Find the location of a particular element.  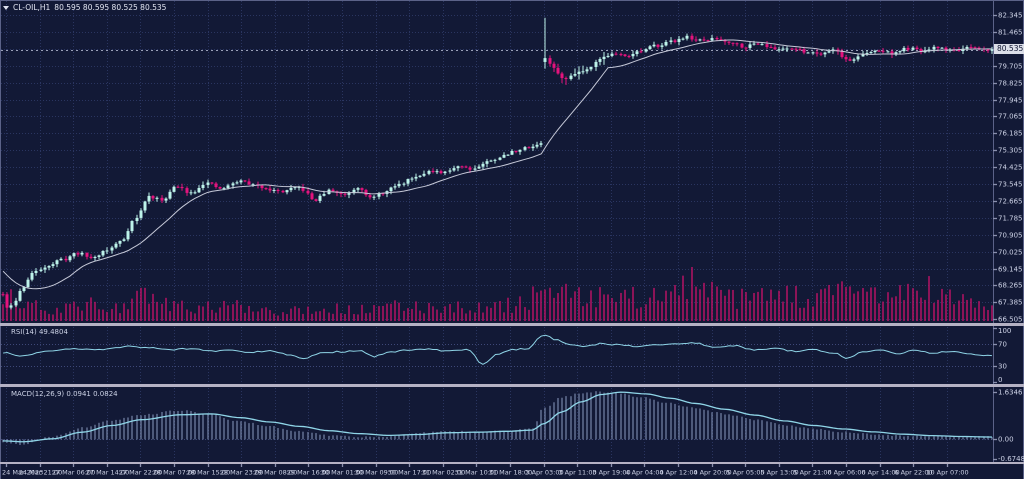

dropdown-arrow-icon is located at coordinates (6, 7).